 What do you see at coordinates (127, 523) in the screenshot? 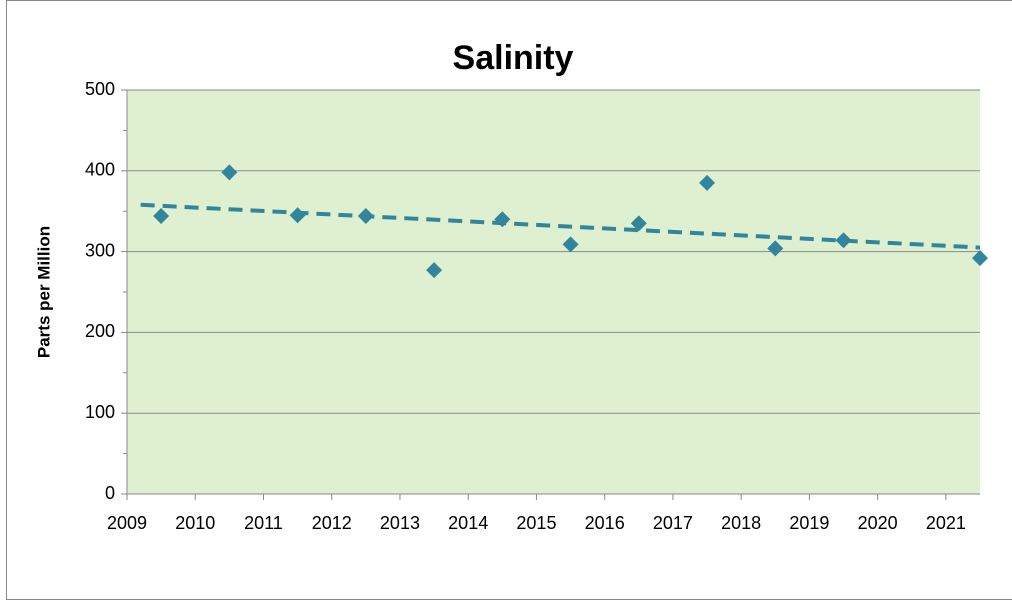
I see `x-tick-label: 2009` at bounding box center [127, 523].